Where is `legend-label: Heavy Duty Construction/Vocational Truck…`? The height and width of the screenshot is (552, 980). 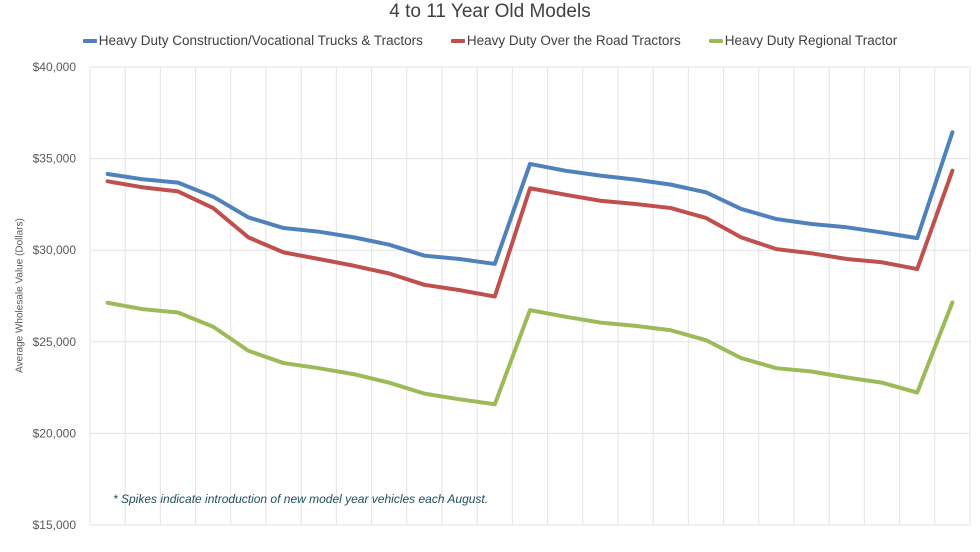 legend-label: Heavy Duty Construction/Vocational Truck… is located at coordinates (260, 40).